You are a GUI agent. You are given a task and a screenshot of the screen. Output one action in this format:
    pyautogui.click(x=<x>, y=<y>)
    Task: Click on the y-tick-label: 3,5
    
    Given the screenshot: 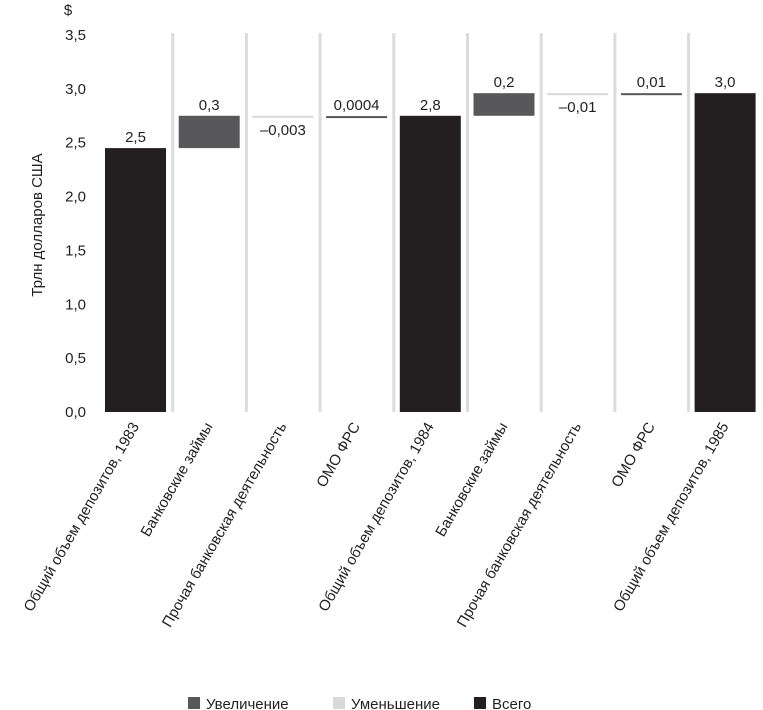 What is the action you would take?
    pyautogui.click(x=75, y=35)
    